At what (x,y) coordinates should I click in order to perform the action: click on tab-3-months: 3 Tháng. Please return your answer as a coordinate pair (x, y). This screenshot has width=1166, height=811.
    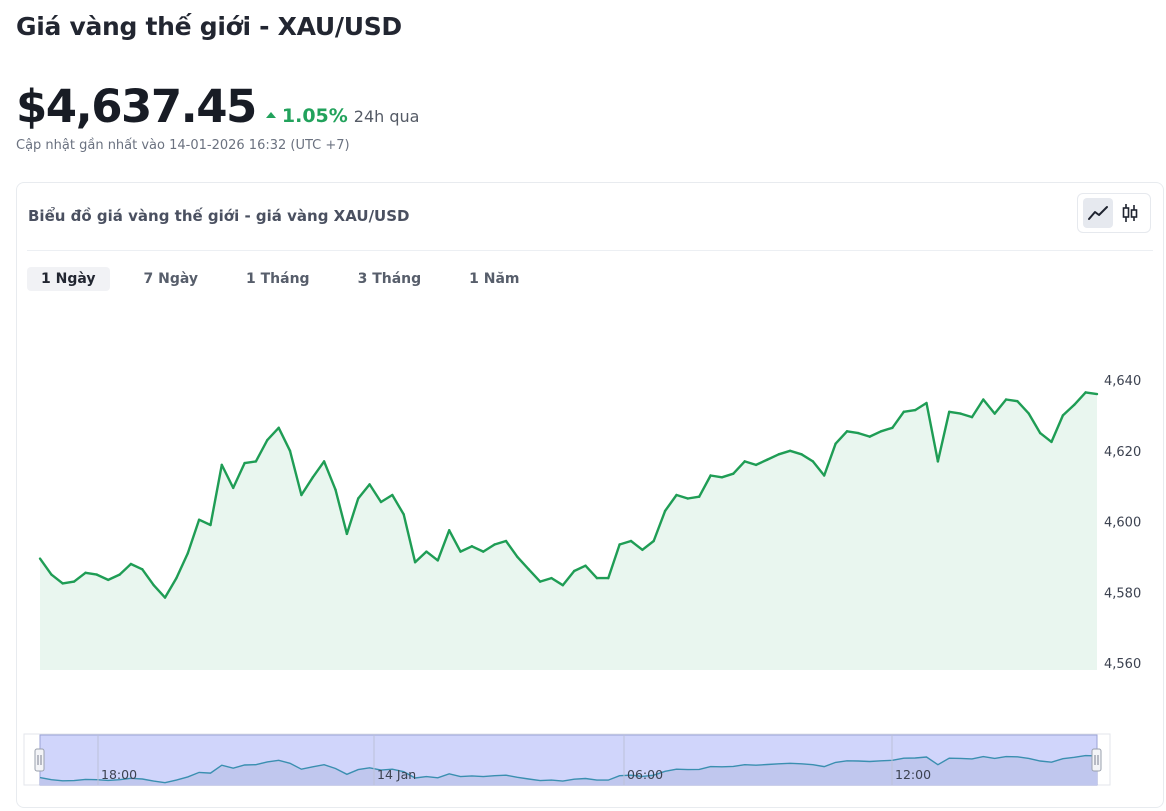
    Looking at the image, I should click on (389, 279).